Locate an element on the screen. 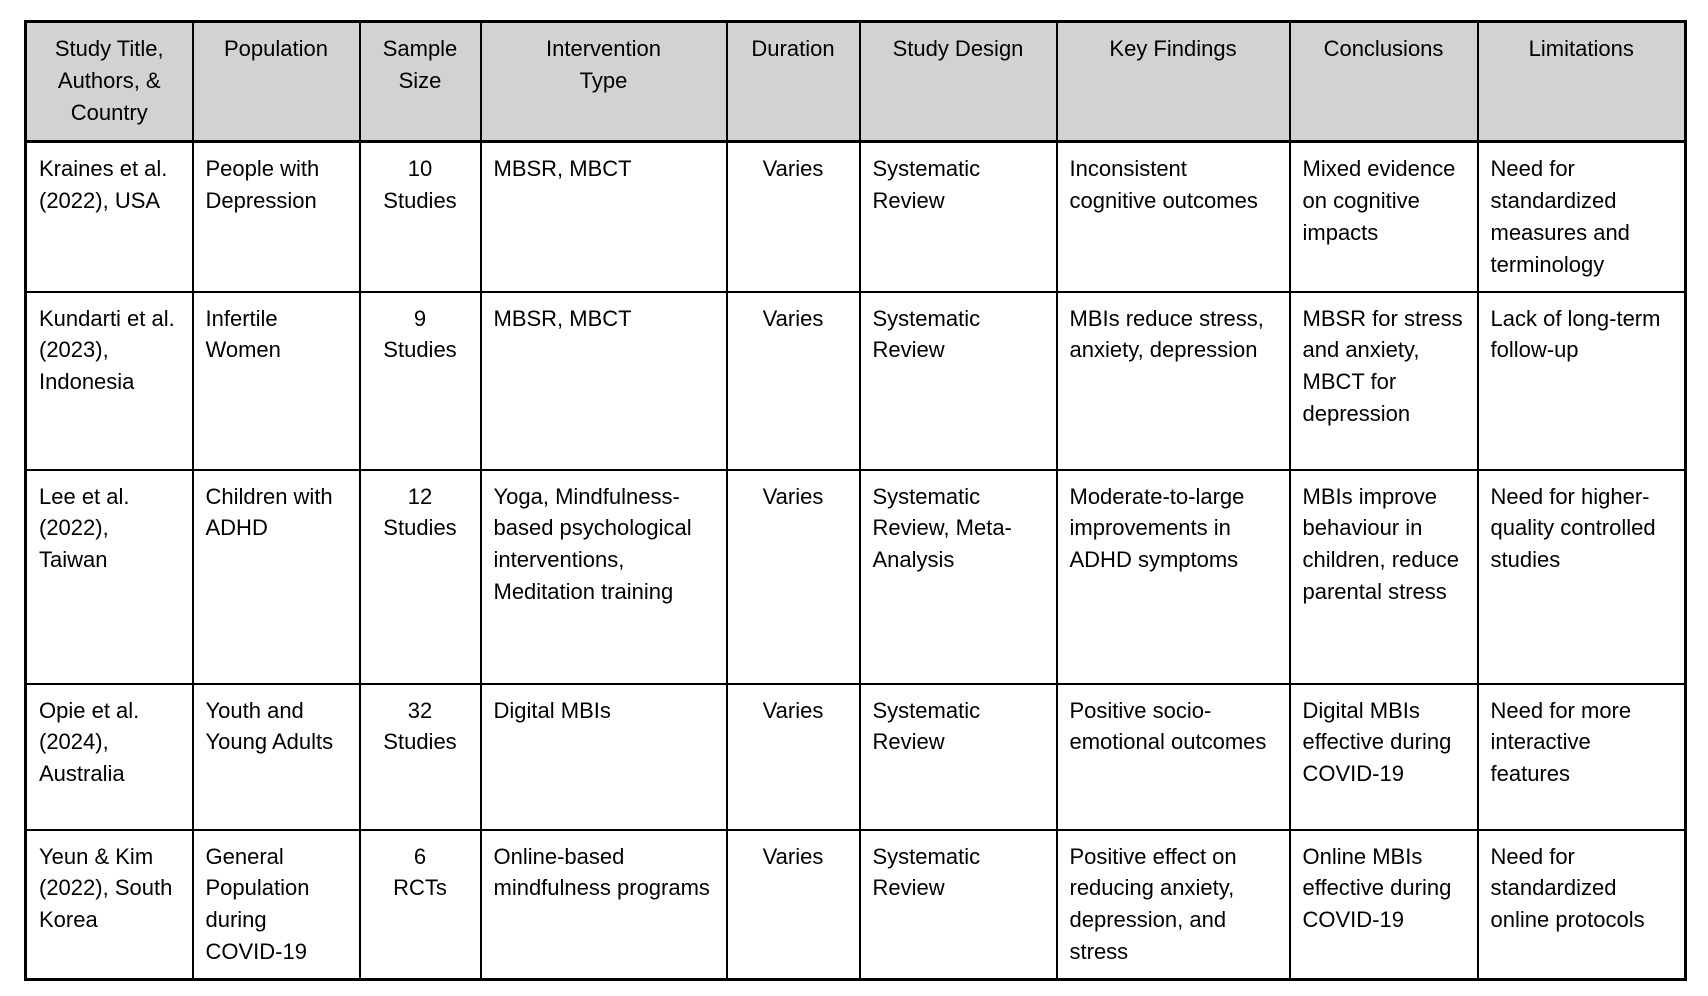 This screenshot has height=996, width=1708. cell-limitations: Need for more interactive features is located at coordinates (1581, 756).